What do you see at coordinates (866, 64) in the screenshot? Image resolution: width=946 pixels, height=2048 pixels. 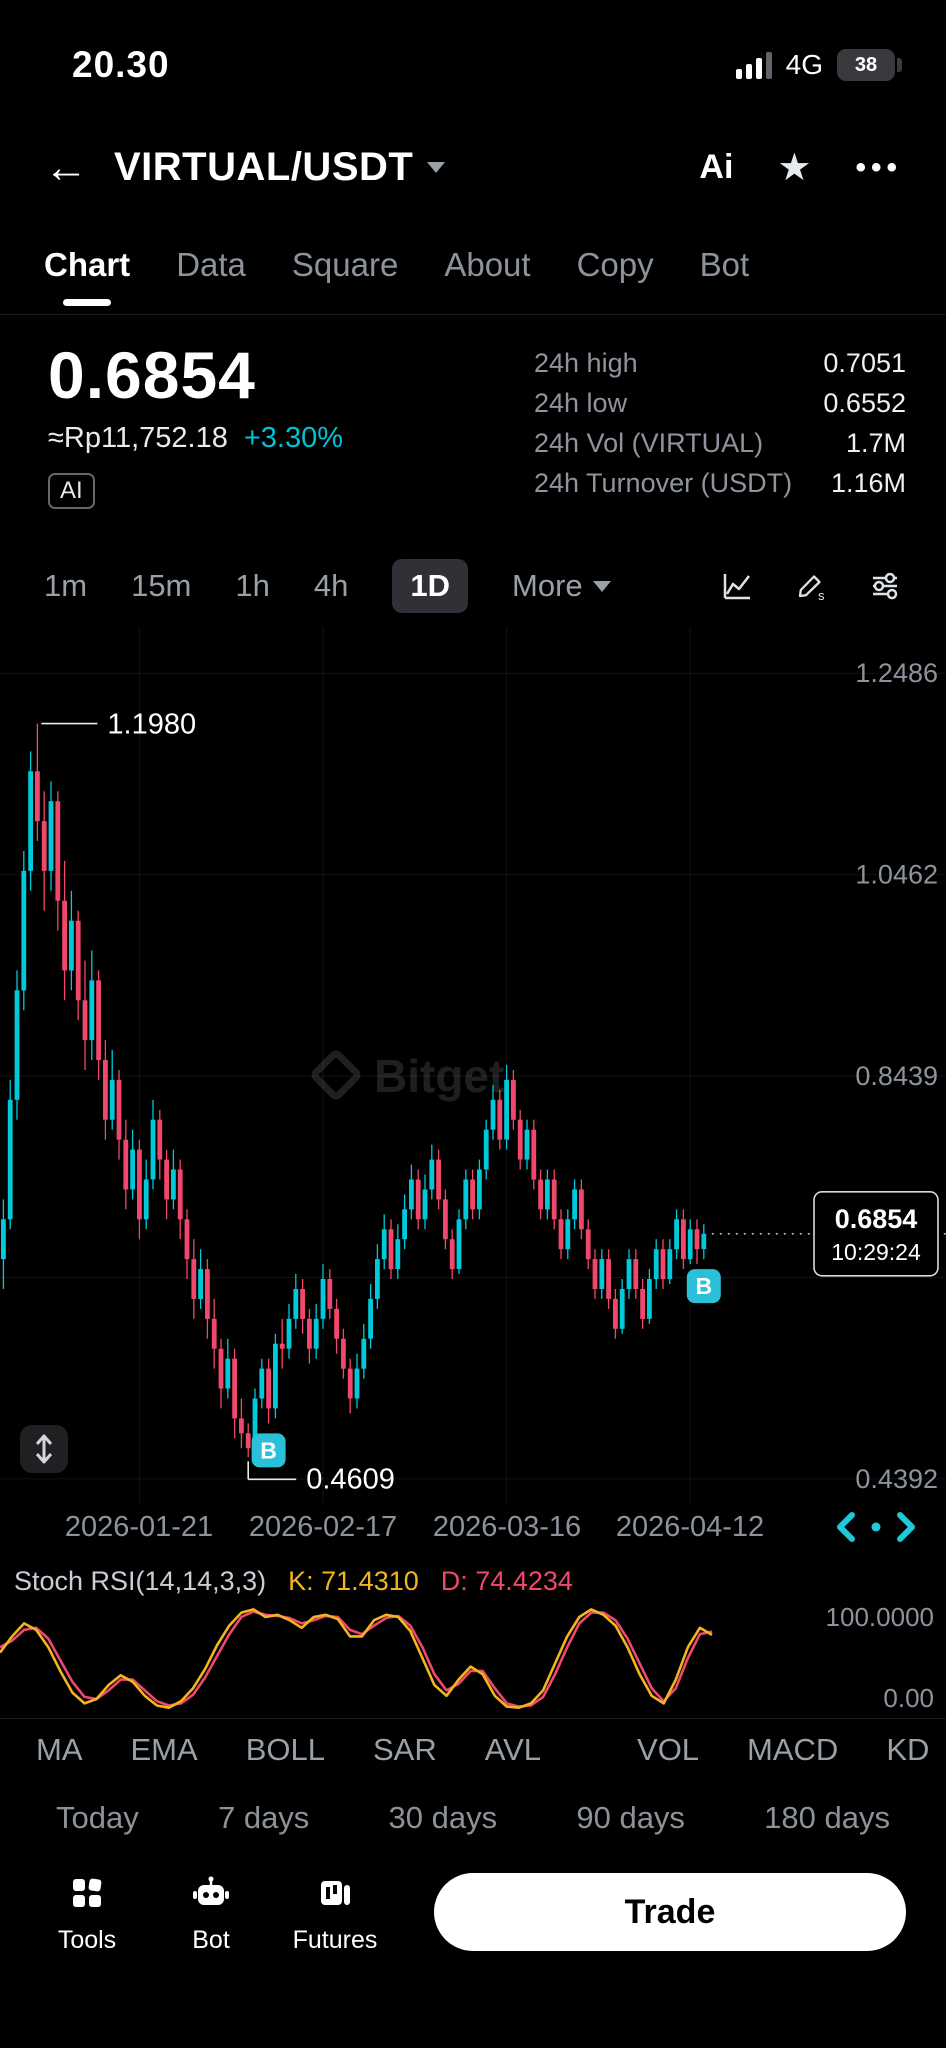 I see `battery-level: 38` at bounding box center [866, 64].